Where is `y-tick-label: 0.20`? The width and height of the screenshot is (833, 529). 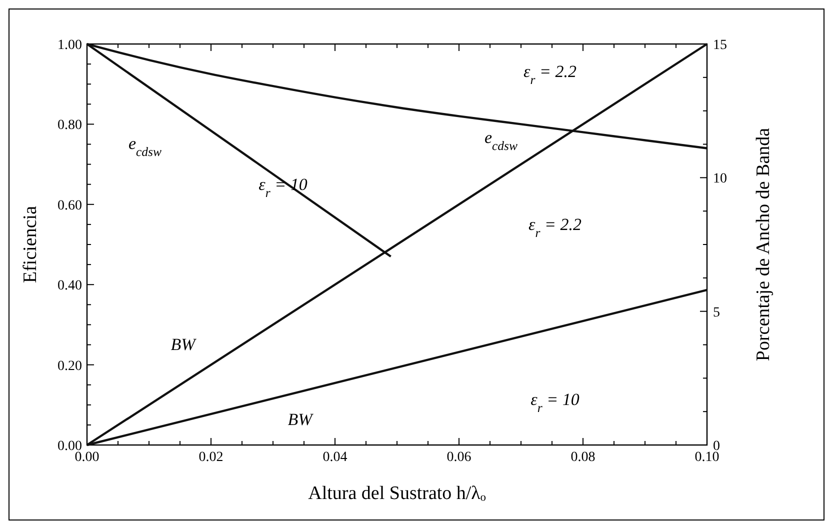
y-tick-label: 0.20 is located at coordinates (70, 366).